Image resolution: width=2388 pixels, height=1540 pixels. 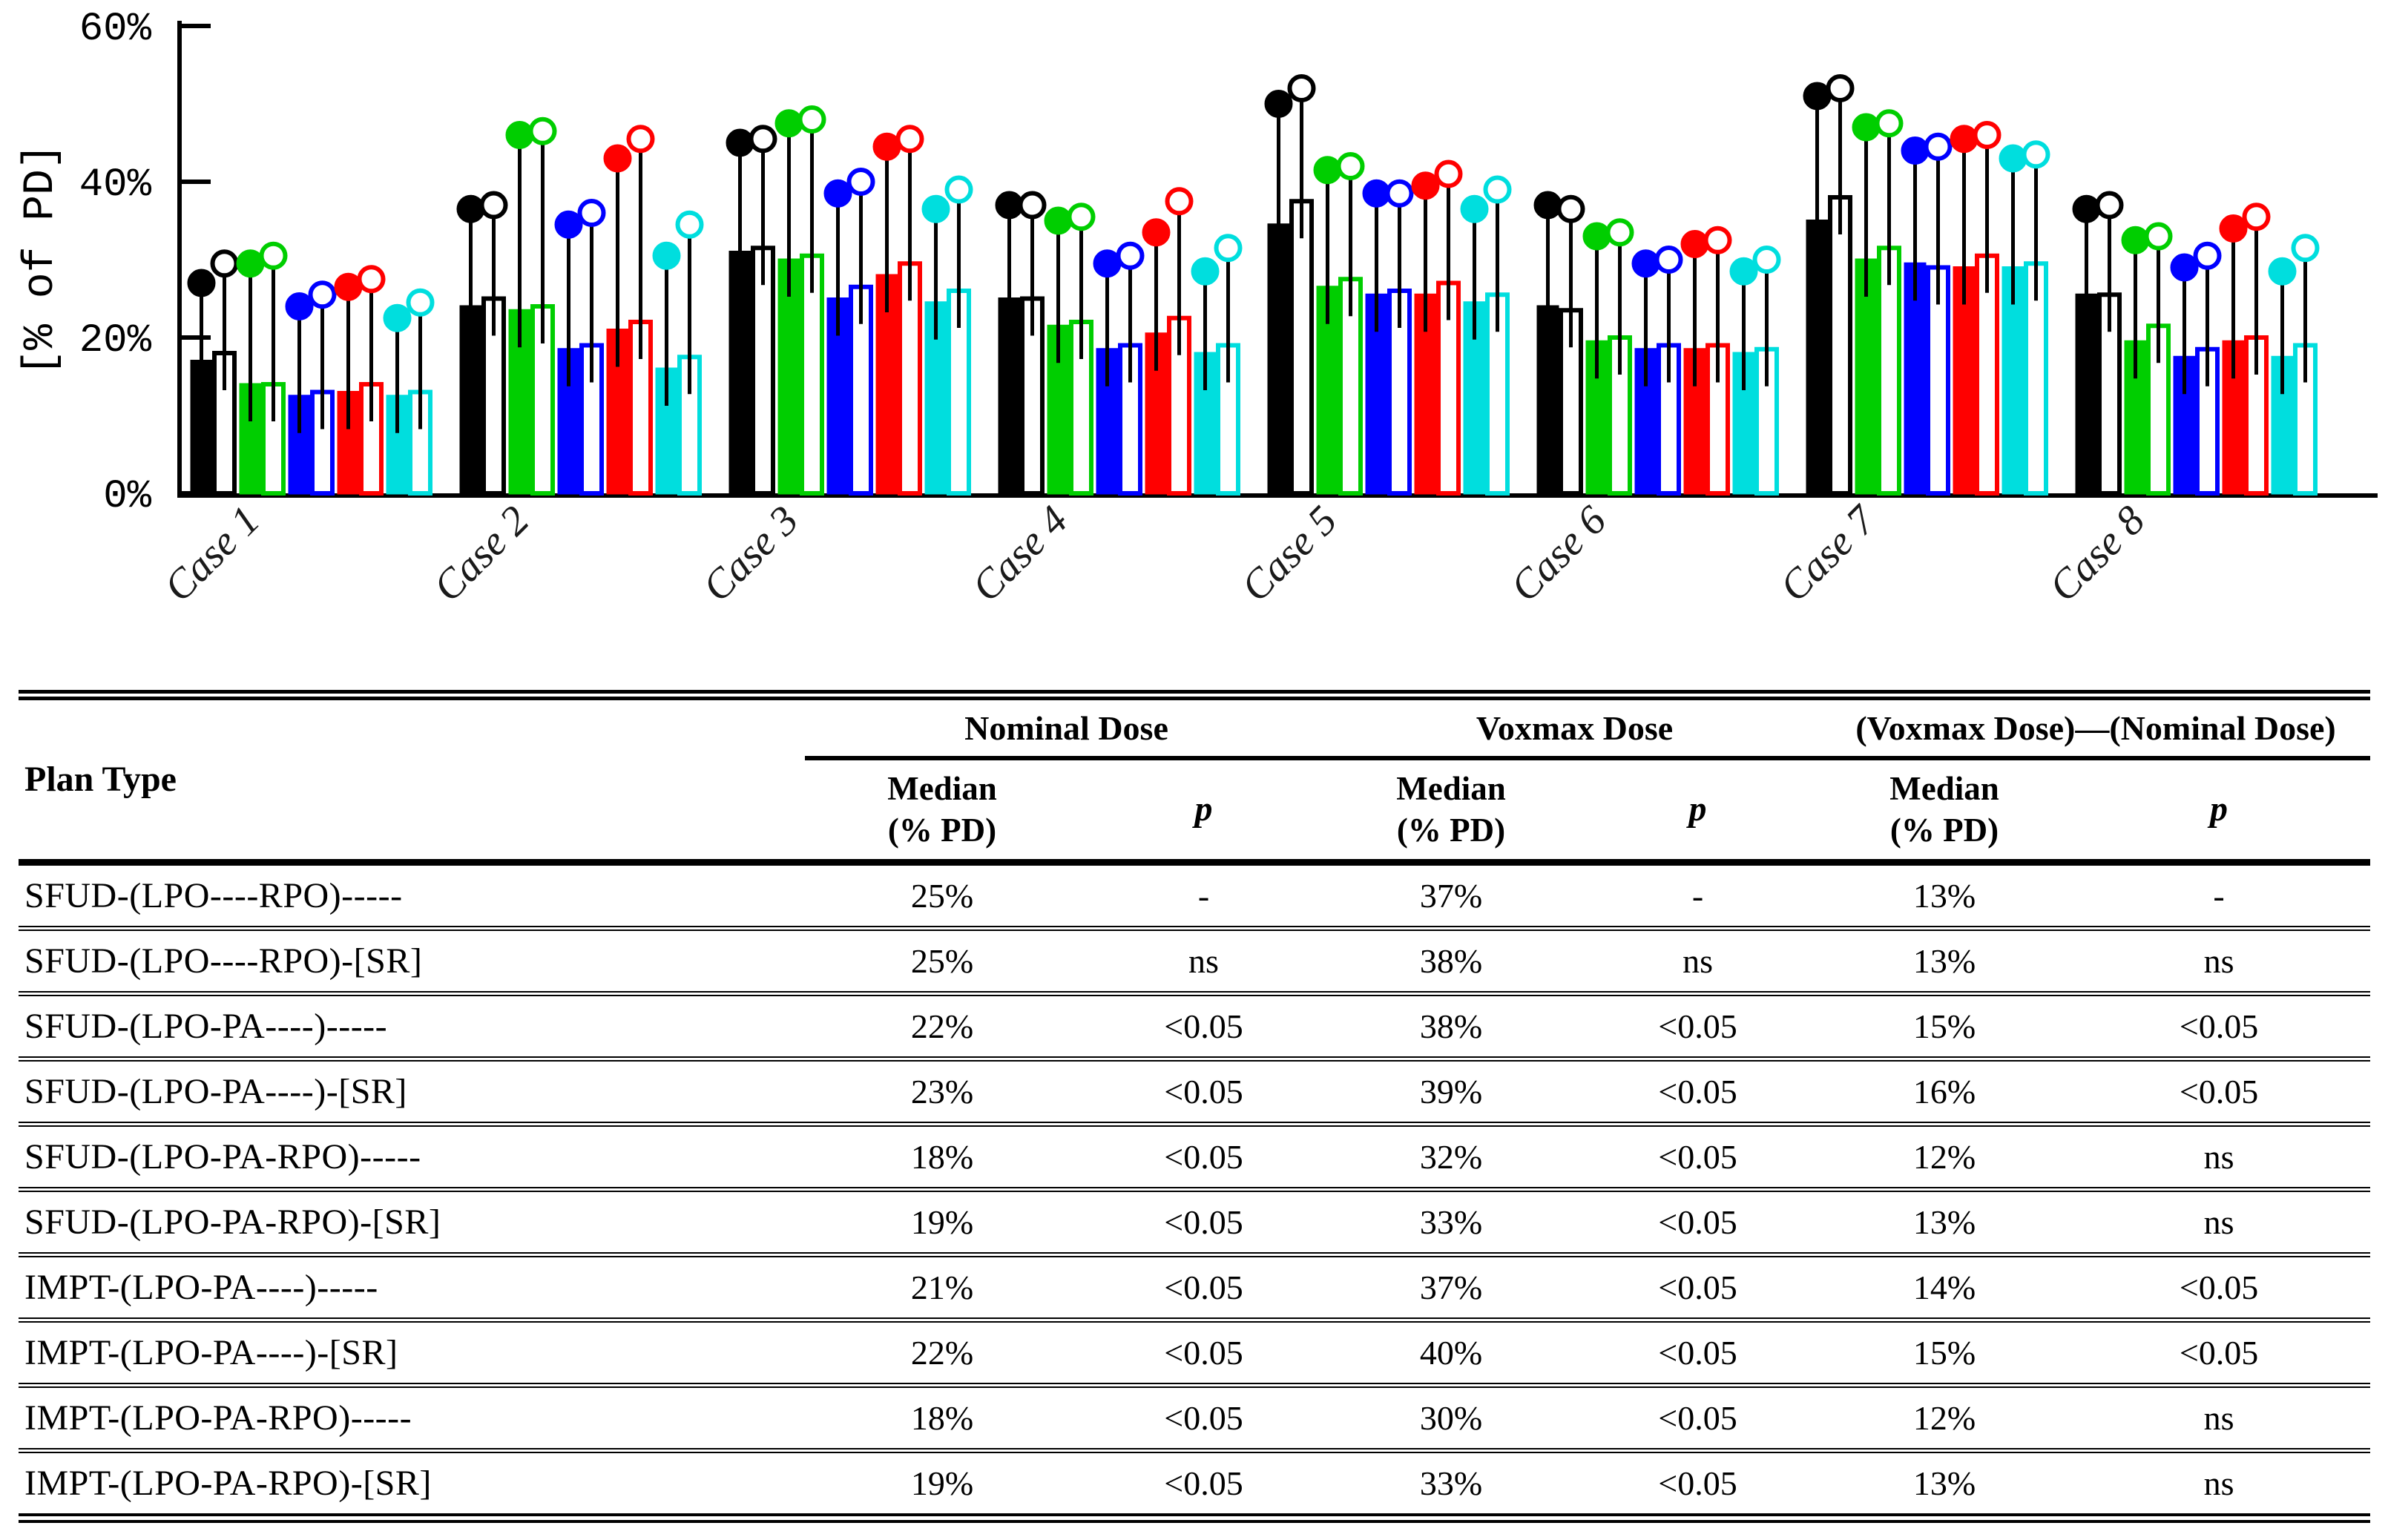 I want to click on median-value-cell: 38%, so click(x=1451, y=1026).